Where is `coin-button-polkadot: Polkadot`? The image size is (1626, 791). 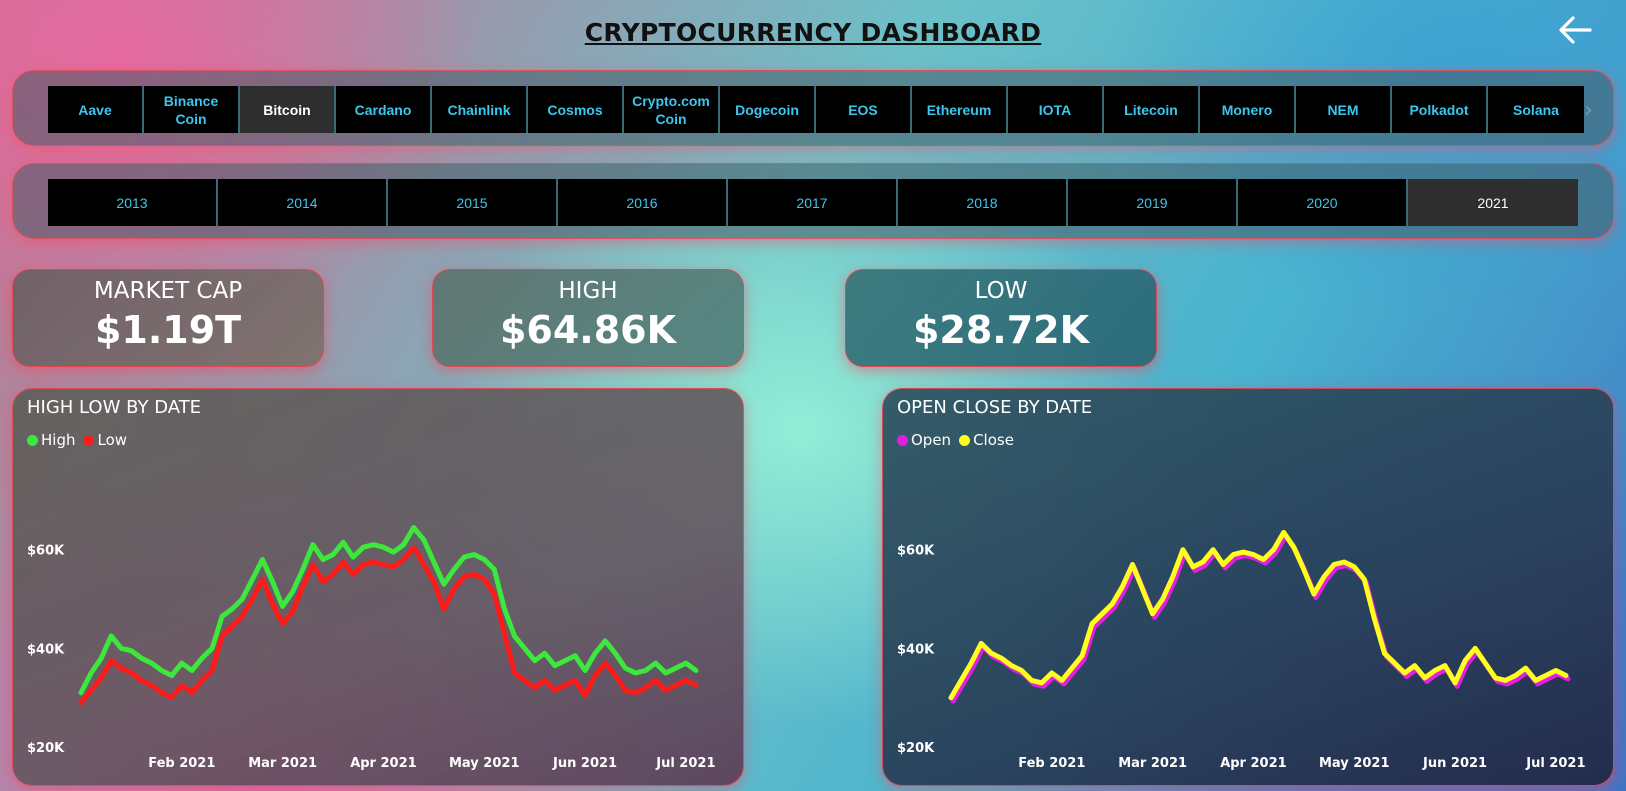
coin-button-polkadot: Polkadot is located at coordinates (1440, 109).